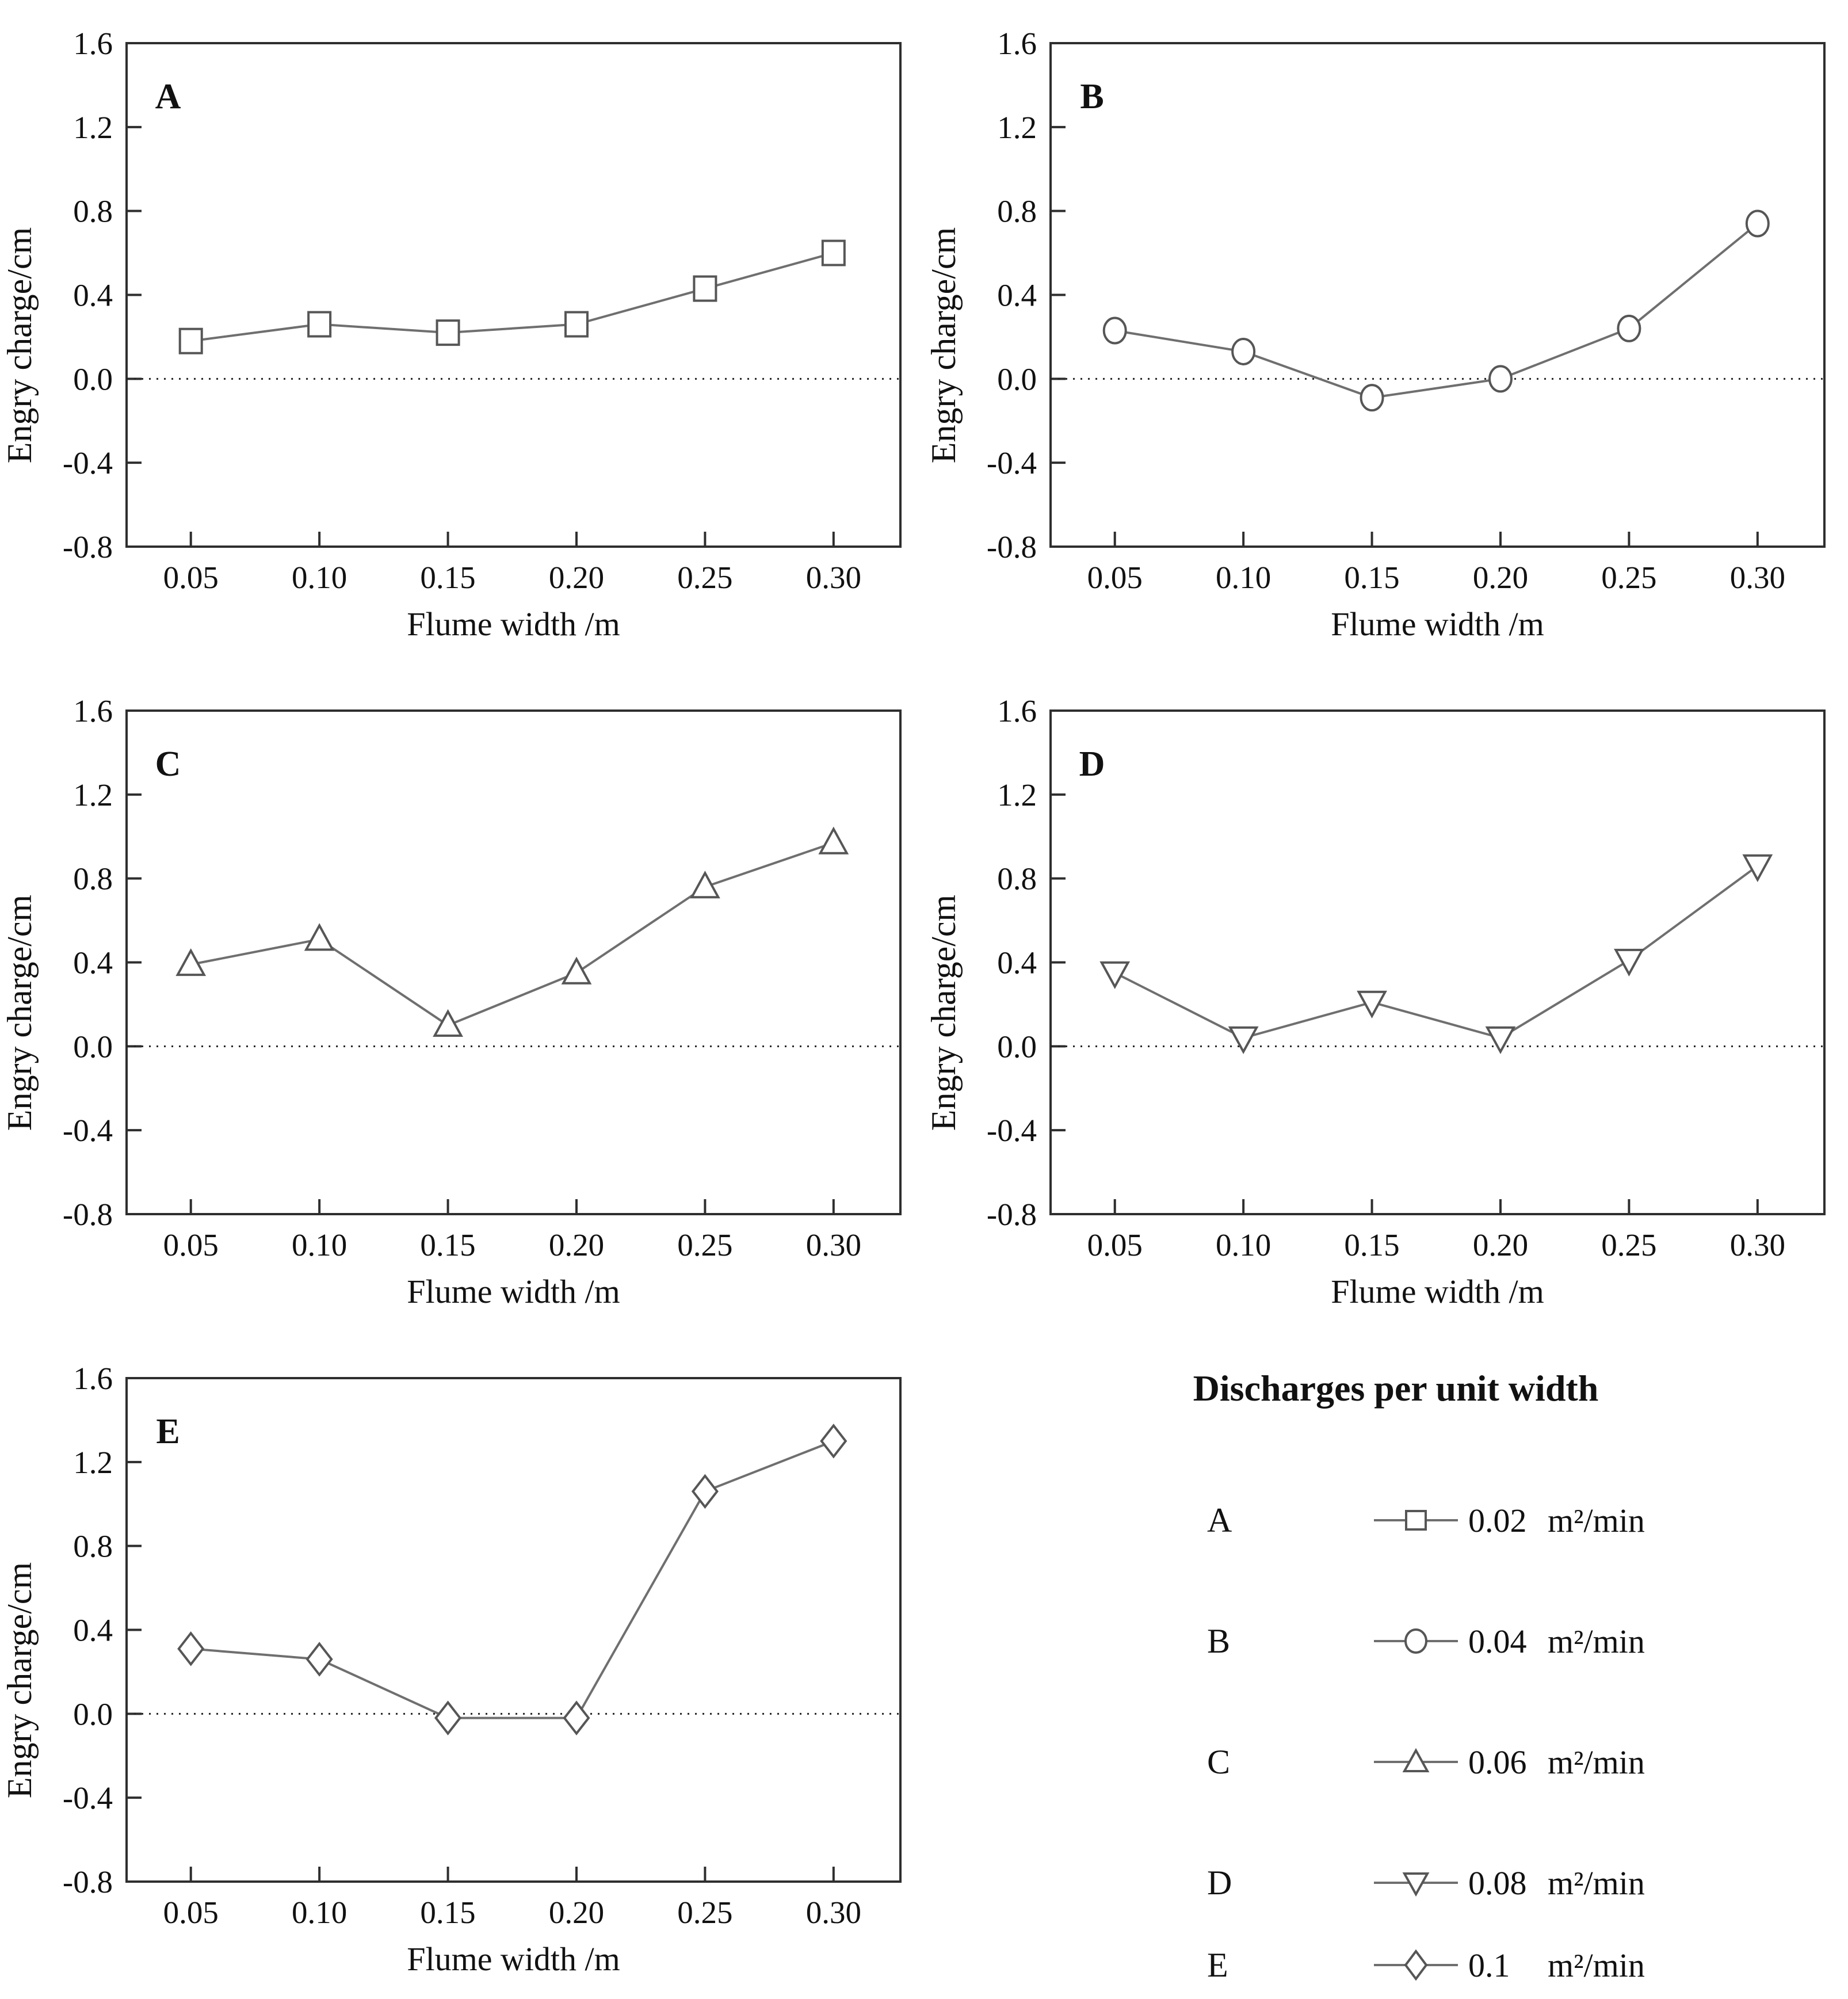 Image resolution: width=1848 pixels, height=1999 pixels. What do you see at coordinates (1497, 1762) in the screenshot?
I see `legend-item-value: 0.06` at bounding box center [1497, 1762].